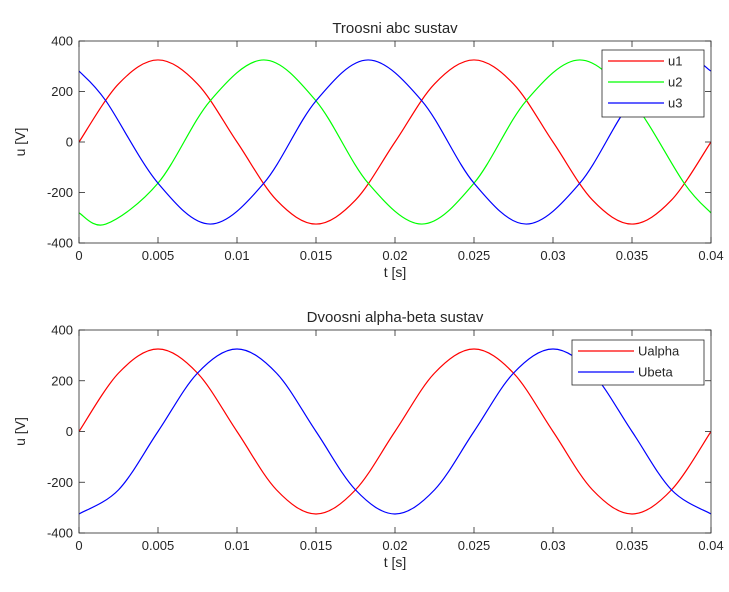 This screenshot has height=592, width=729. Describe the element at coordinates (659, 351) in the screenshot. I see `legend-label-Ualpha: Ualpha` at that location.